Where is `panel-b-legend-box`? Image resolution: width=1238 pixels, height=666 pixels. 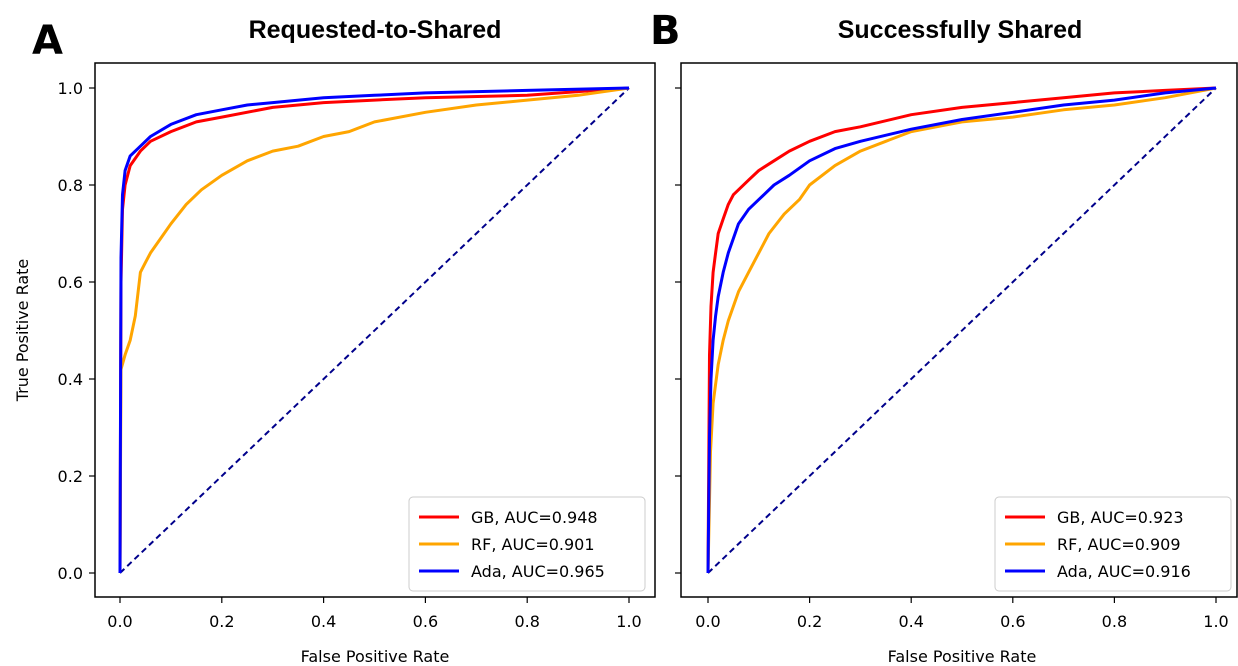 panel-b-legend-box is located at coordinates (1113, 544).